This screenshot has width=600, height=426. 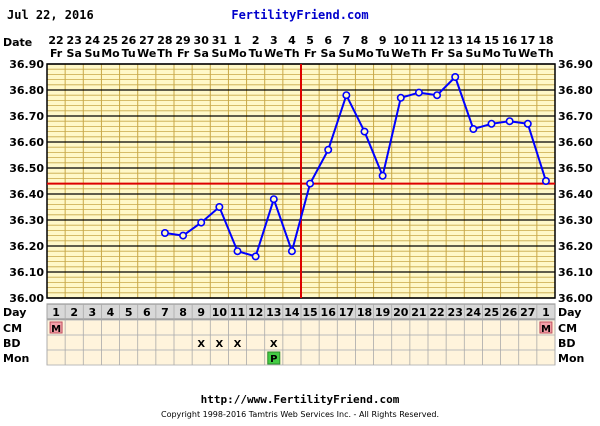 What do you see at coordinates (364, 312) in the screenshot?
I see `cycle-day-label: 18` at bounding box center [364, 312].